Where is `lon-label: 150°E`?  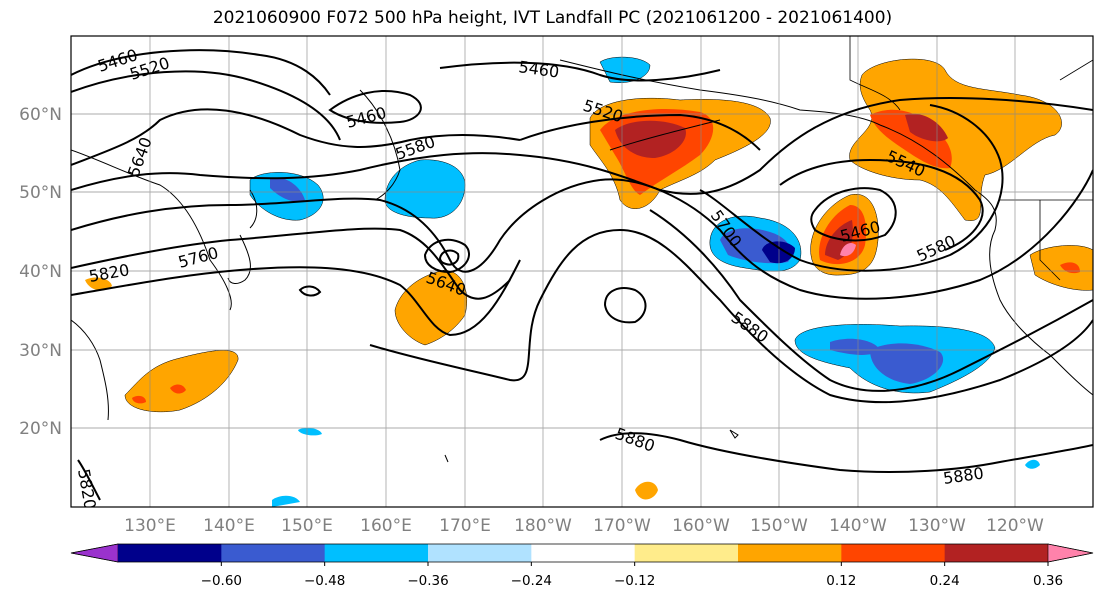
lon-label: 150°E is located at coordinates (307, 526).